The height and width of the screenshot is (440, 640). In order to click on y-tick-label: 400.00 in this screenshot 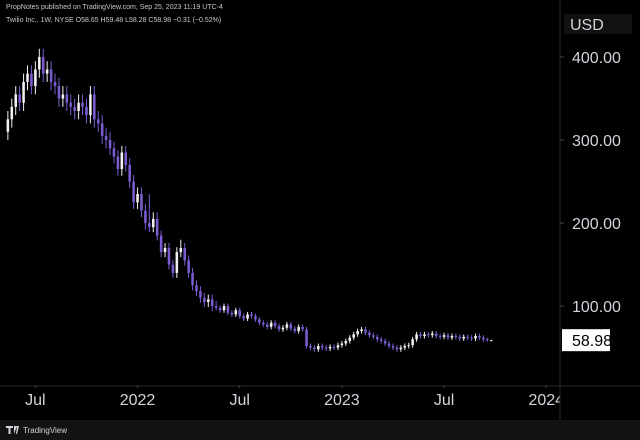, I will do `click(596, 58)`.